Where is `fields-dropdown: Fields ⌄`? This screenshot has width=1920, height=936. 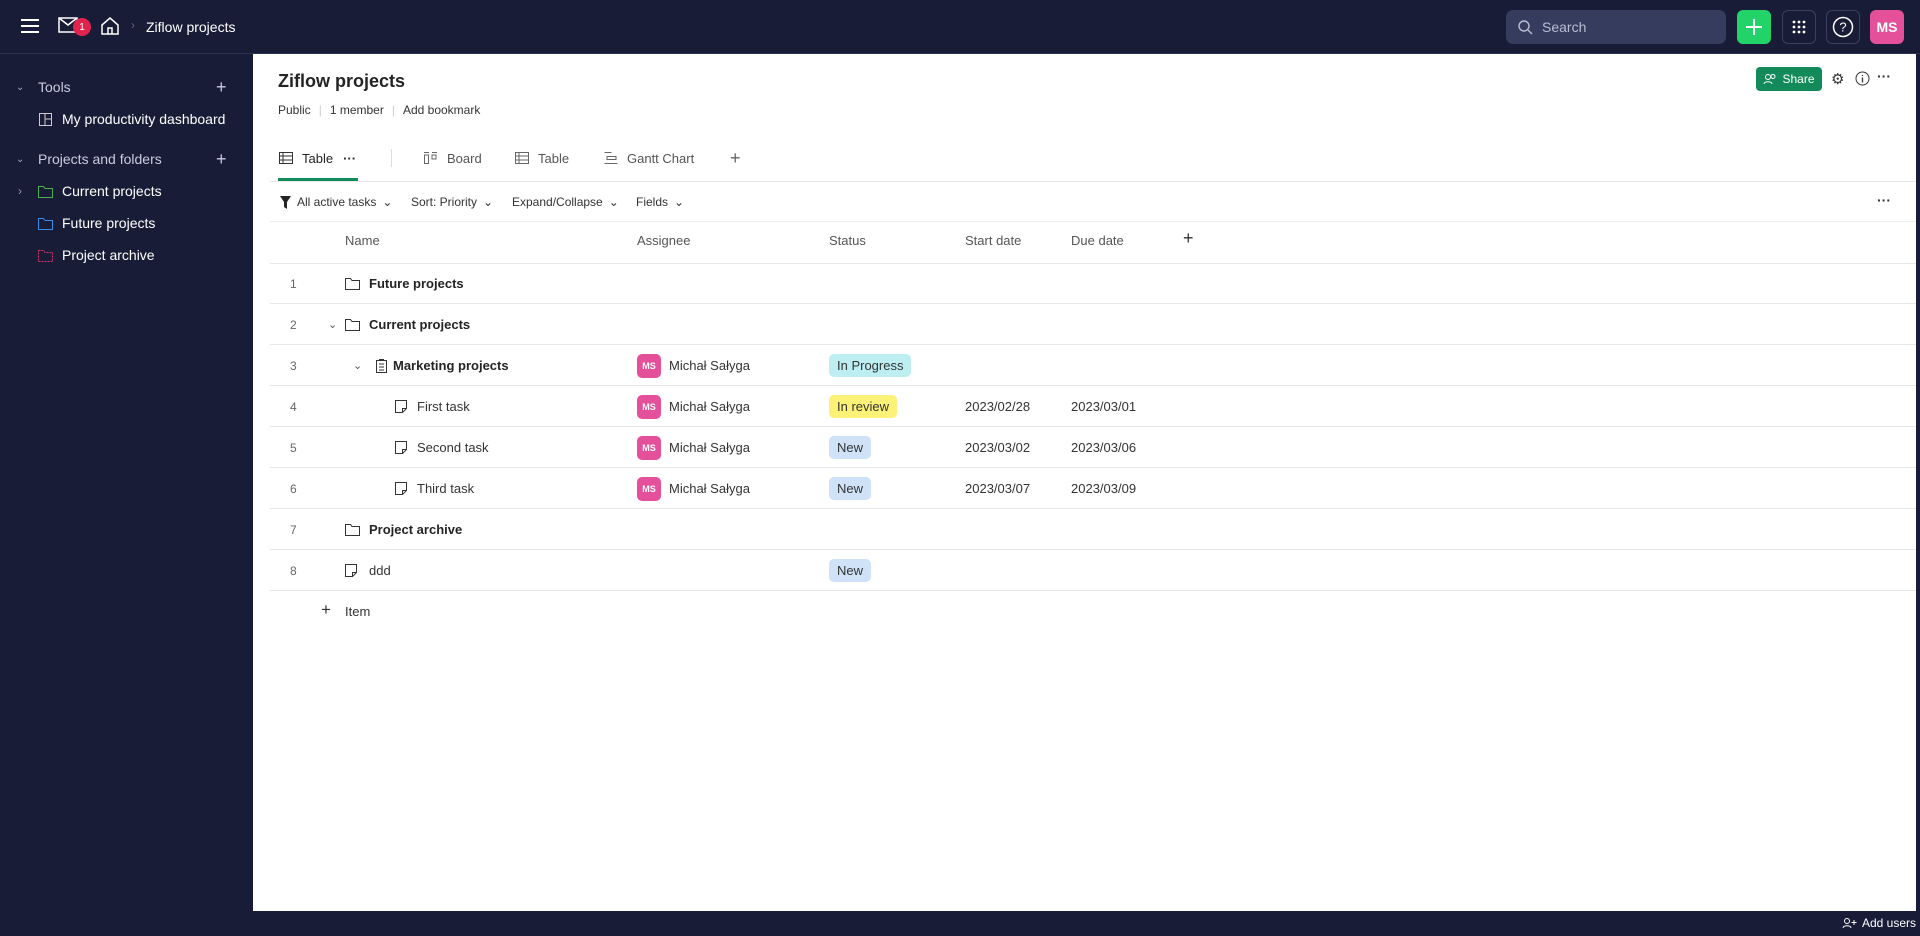
fields-dropdown: Fields ⌄ is located at coordinates (660, 202).